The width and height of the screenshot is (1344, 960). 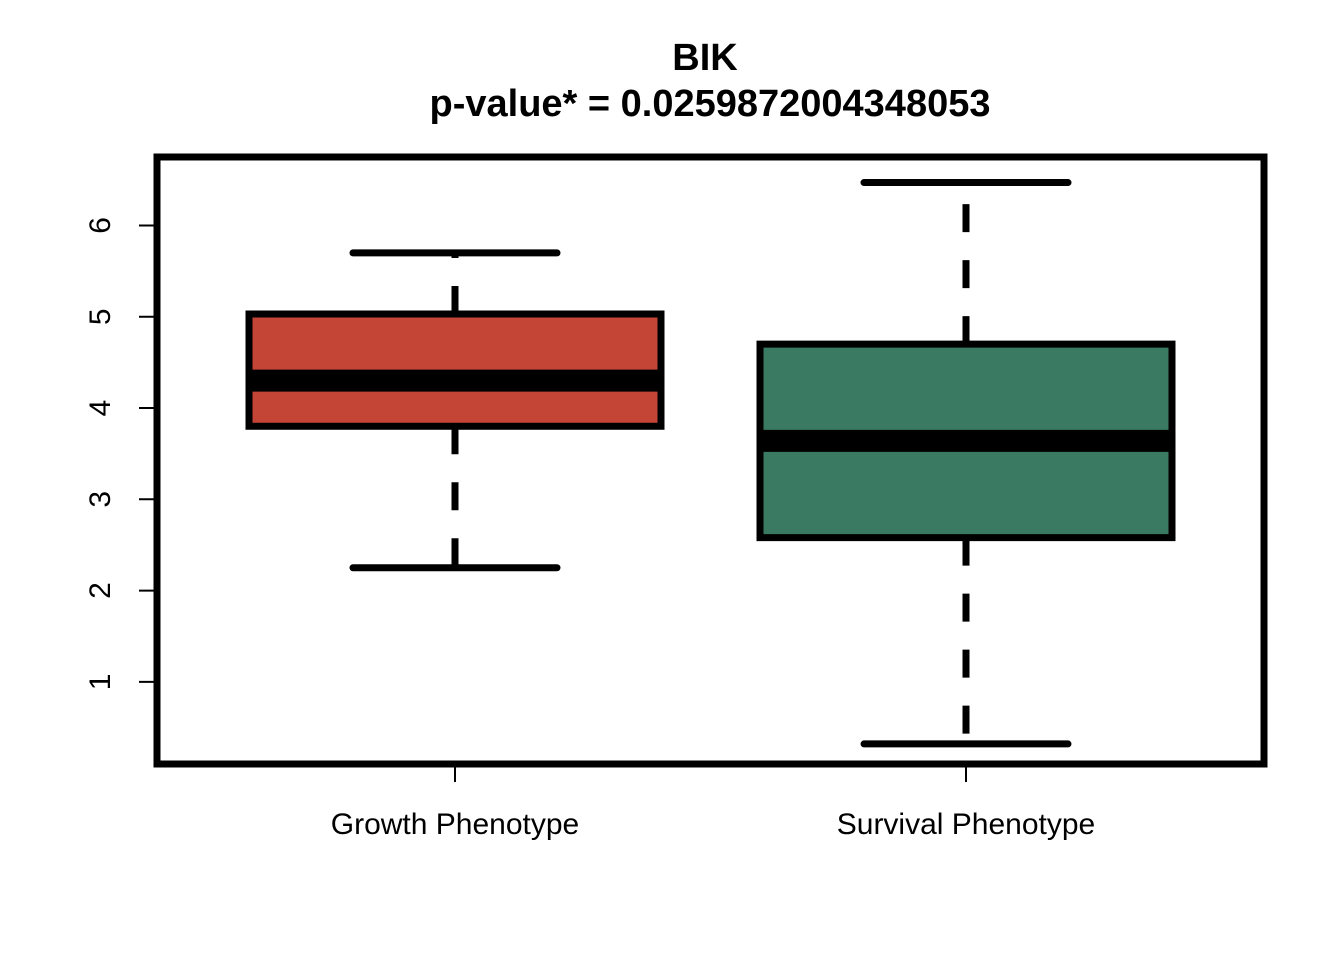 What do you see at coordinates (100, 408) in the screenshot?
I see `y-tick-label: 4` at bounding box center [100, 408].